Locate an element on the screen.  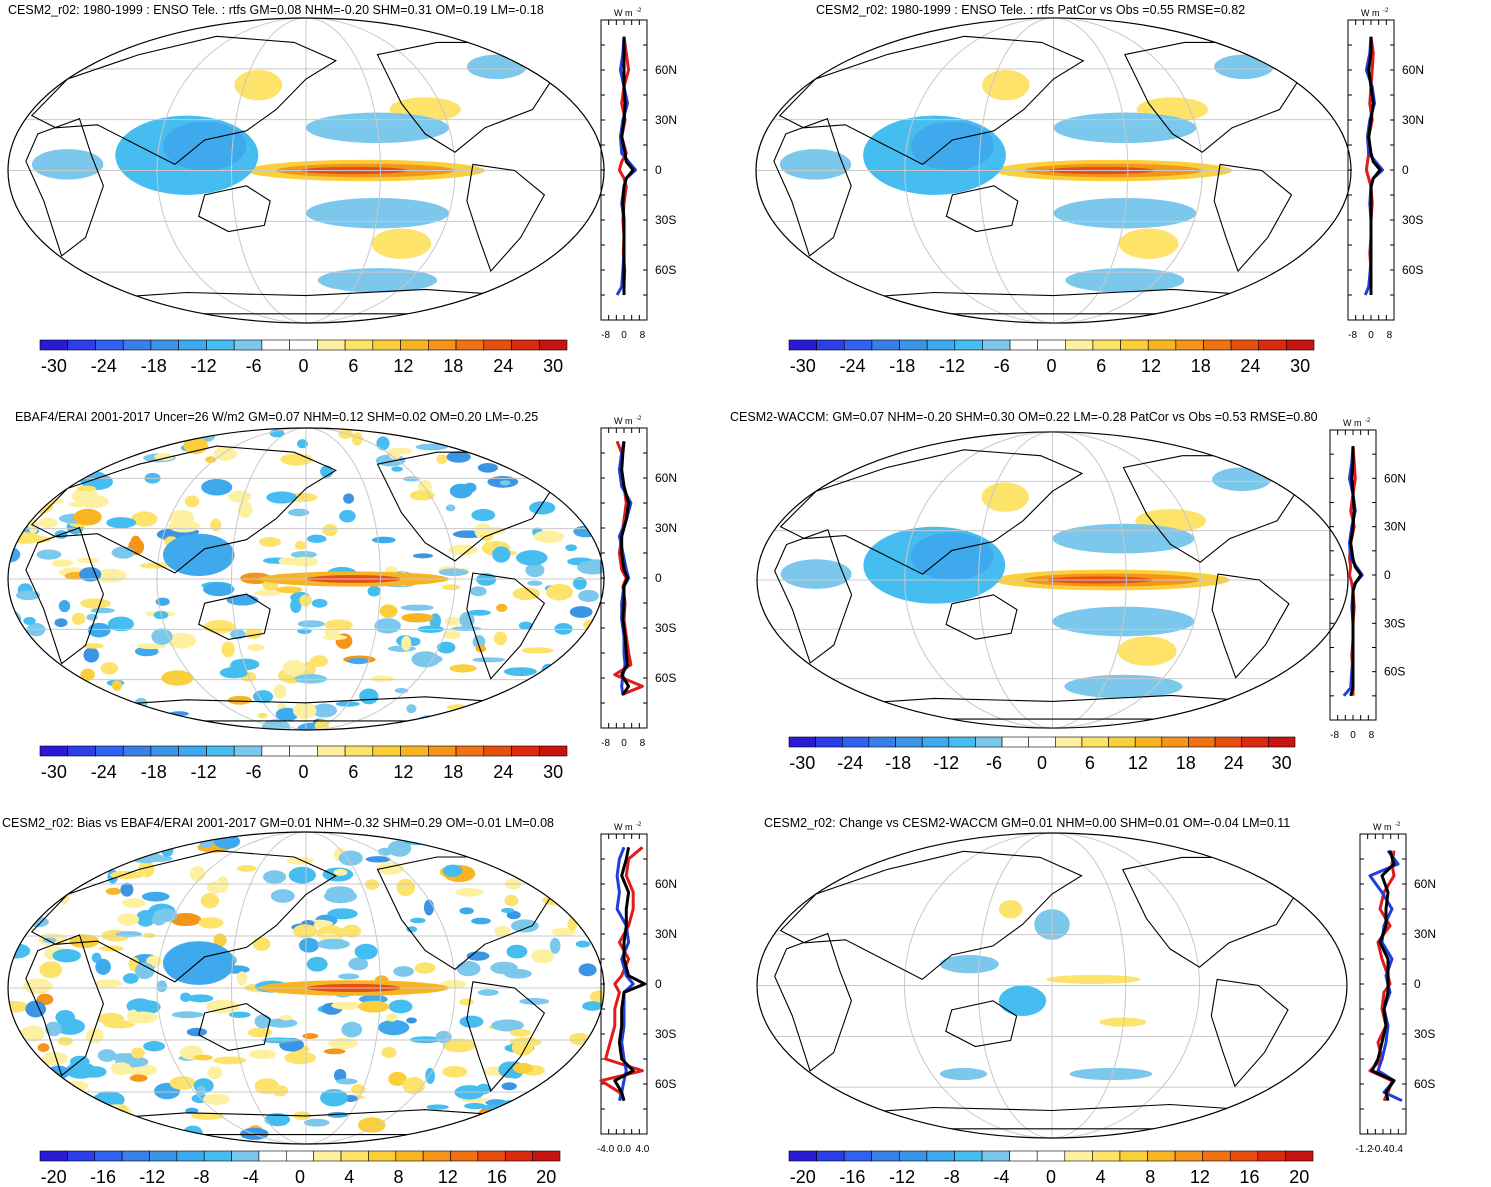
colorbar-tick-label: -12 is located at coordinates (952, 366).